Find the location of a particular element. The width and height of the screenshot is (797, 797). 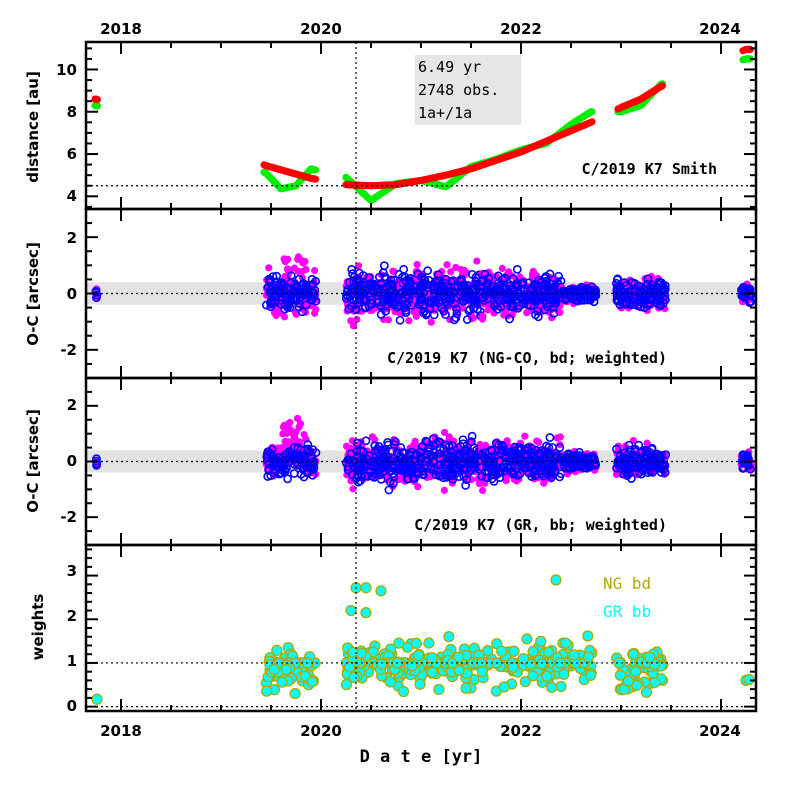

distance-y-tick-8: 8 is located at coordinates (72, 112).